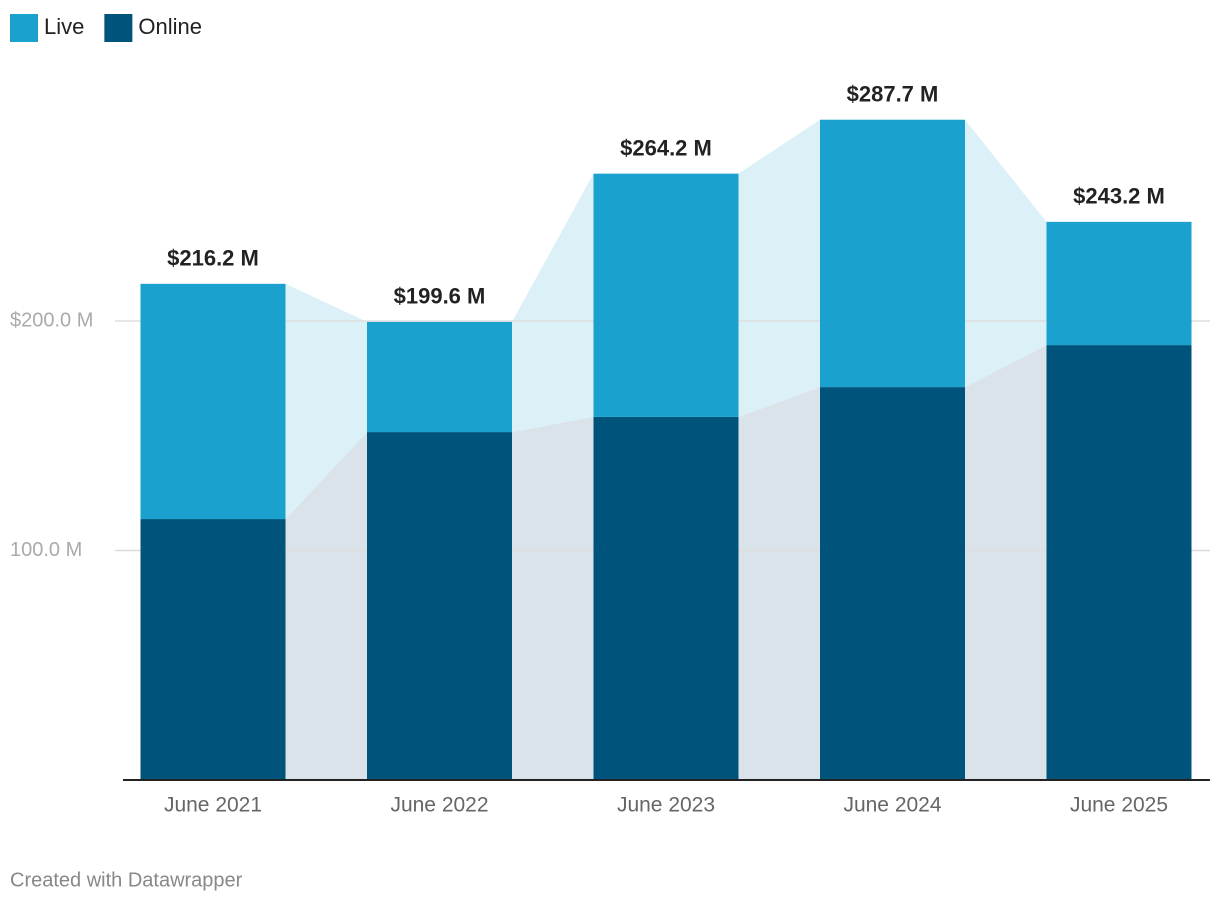 The height and width of the screenshot is (909, 1220). Describe the element at coordinates (666, 147) in the screenshot. I see `total-label: $264.2 M` at that location.